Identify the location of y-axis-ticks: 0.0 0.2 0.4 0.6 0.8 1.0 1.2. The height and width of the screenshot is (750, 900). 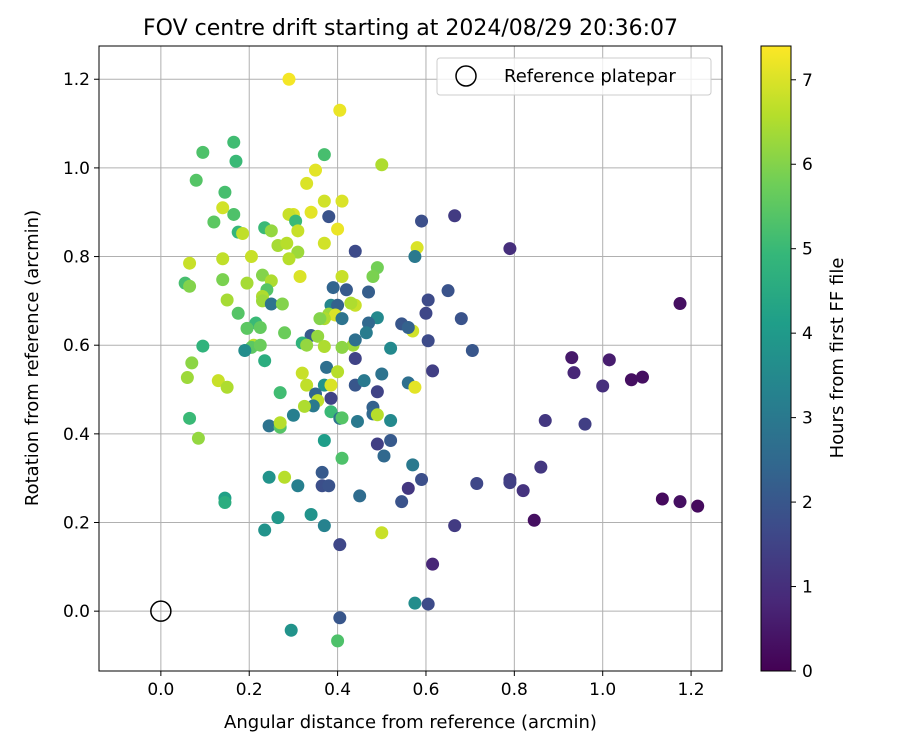
(81, 346).